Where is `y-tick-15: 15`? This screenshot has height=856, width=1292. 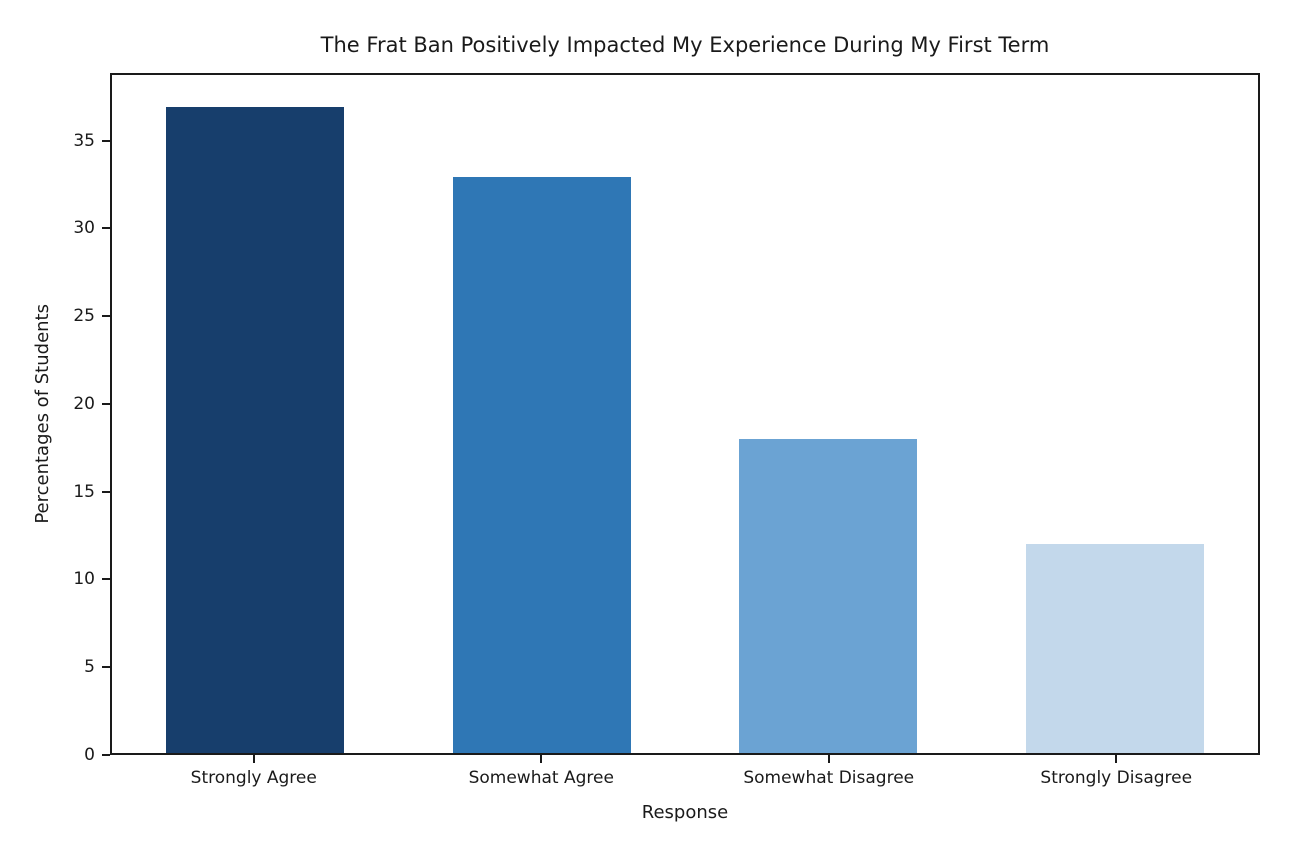
y-tick-15: 15 is located at coordinates (91, 492).